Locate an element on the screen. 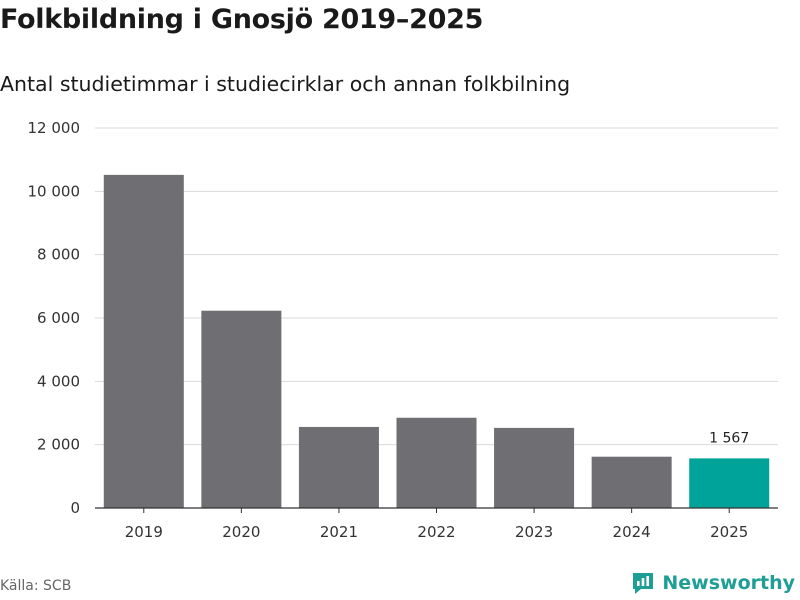 This screenshot has height=600, width=800. y-axis-ticks: 0 2 000 4 000 6 000 8 000 10 000 12 000 is located at coordinates (54, 318).